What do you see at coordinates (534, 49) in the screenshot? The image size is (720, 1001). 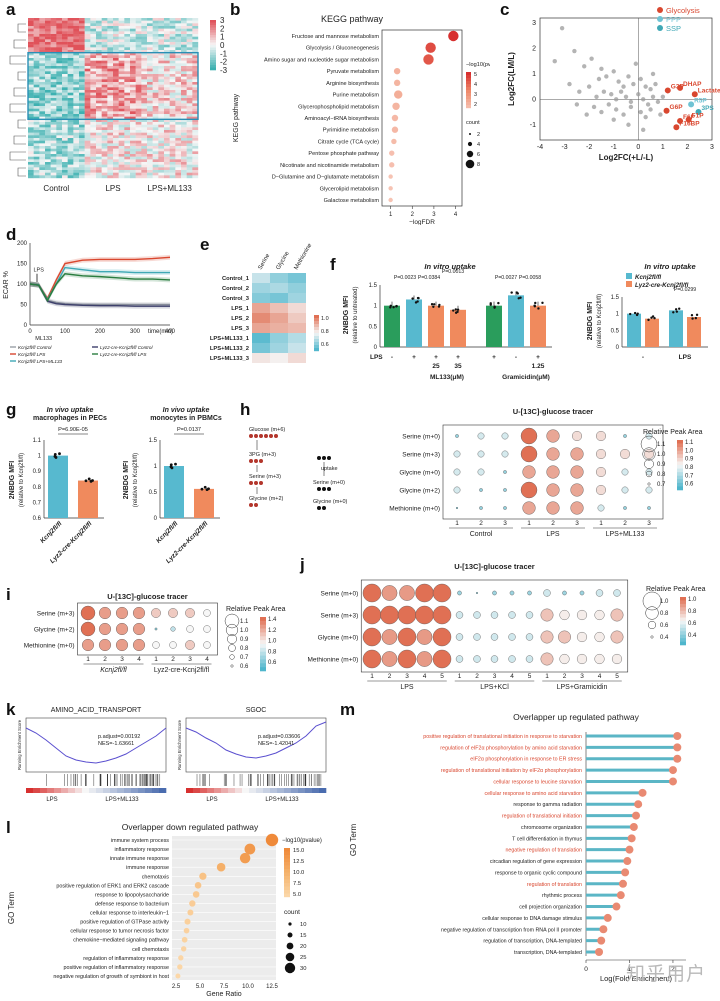 I see `y-tick-label: 2` at bounding box center [534, 49].